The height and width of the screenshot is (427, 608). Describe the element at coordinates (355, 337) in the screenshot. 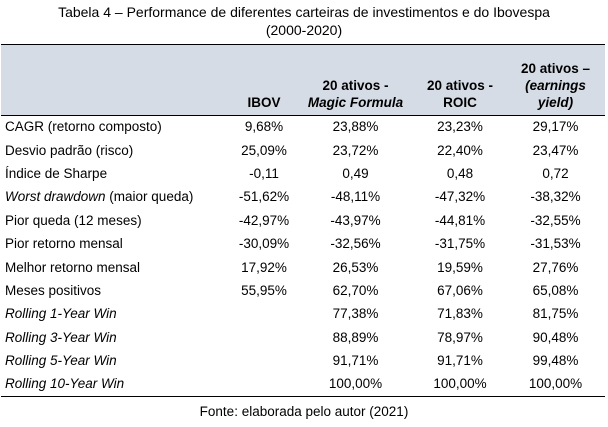

I see `cell-magic-formula: 88,89%` at that location.